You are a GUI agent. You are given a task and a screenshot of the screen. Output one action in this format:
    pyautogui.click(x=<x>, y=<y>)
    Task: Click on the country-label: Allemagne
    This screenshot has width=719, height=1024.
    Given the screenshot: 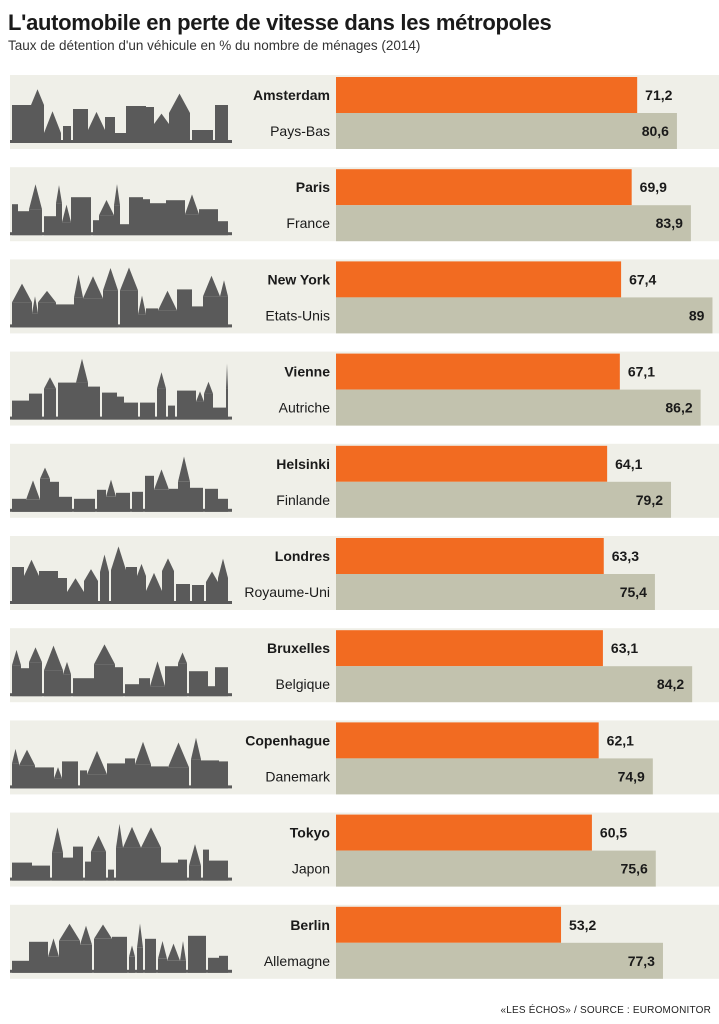 What is the action you would take?
    pyautogui.click(x=297, y=961)
    